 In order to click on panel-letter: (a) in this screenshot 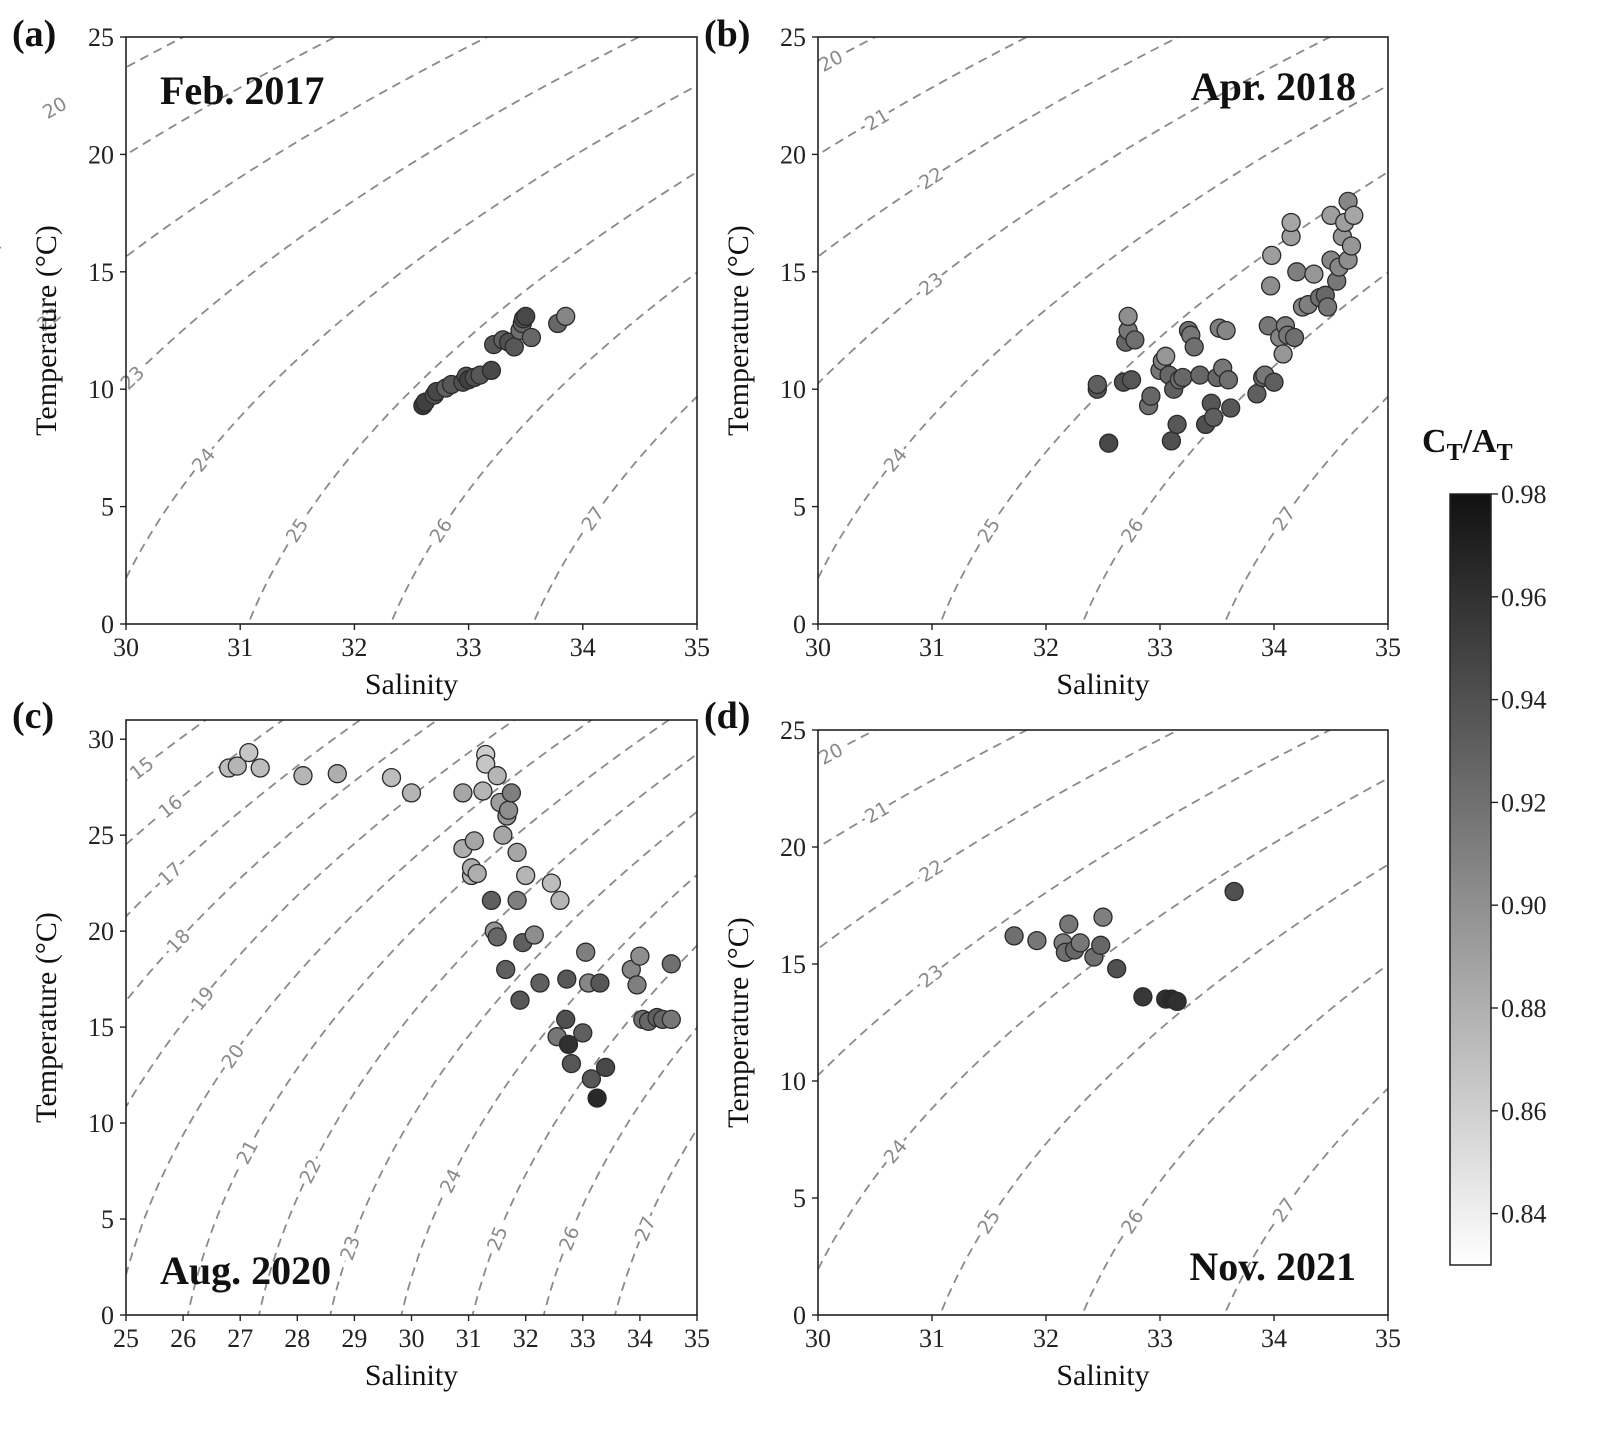, I will do `click(34, 34)`.